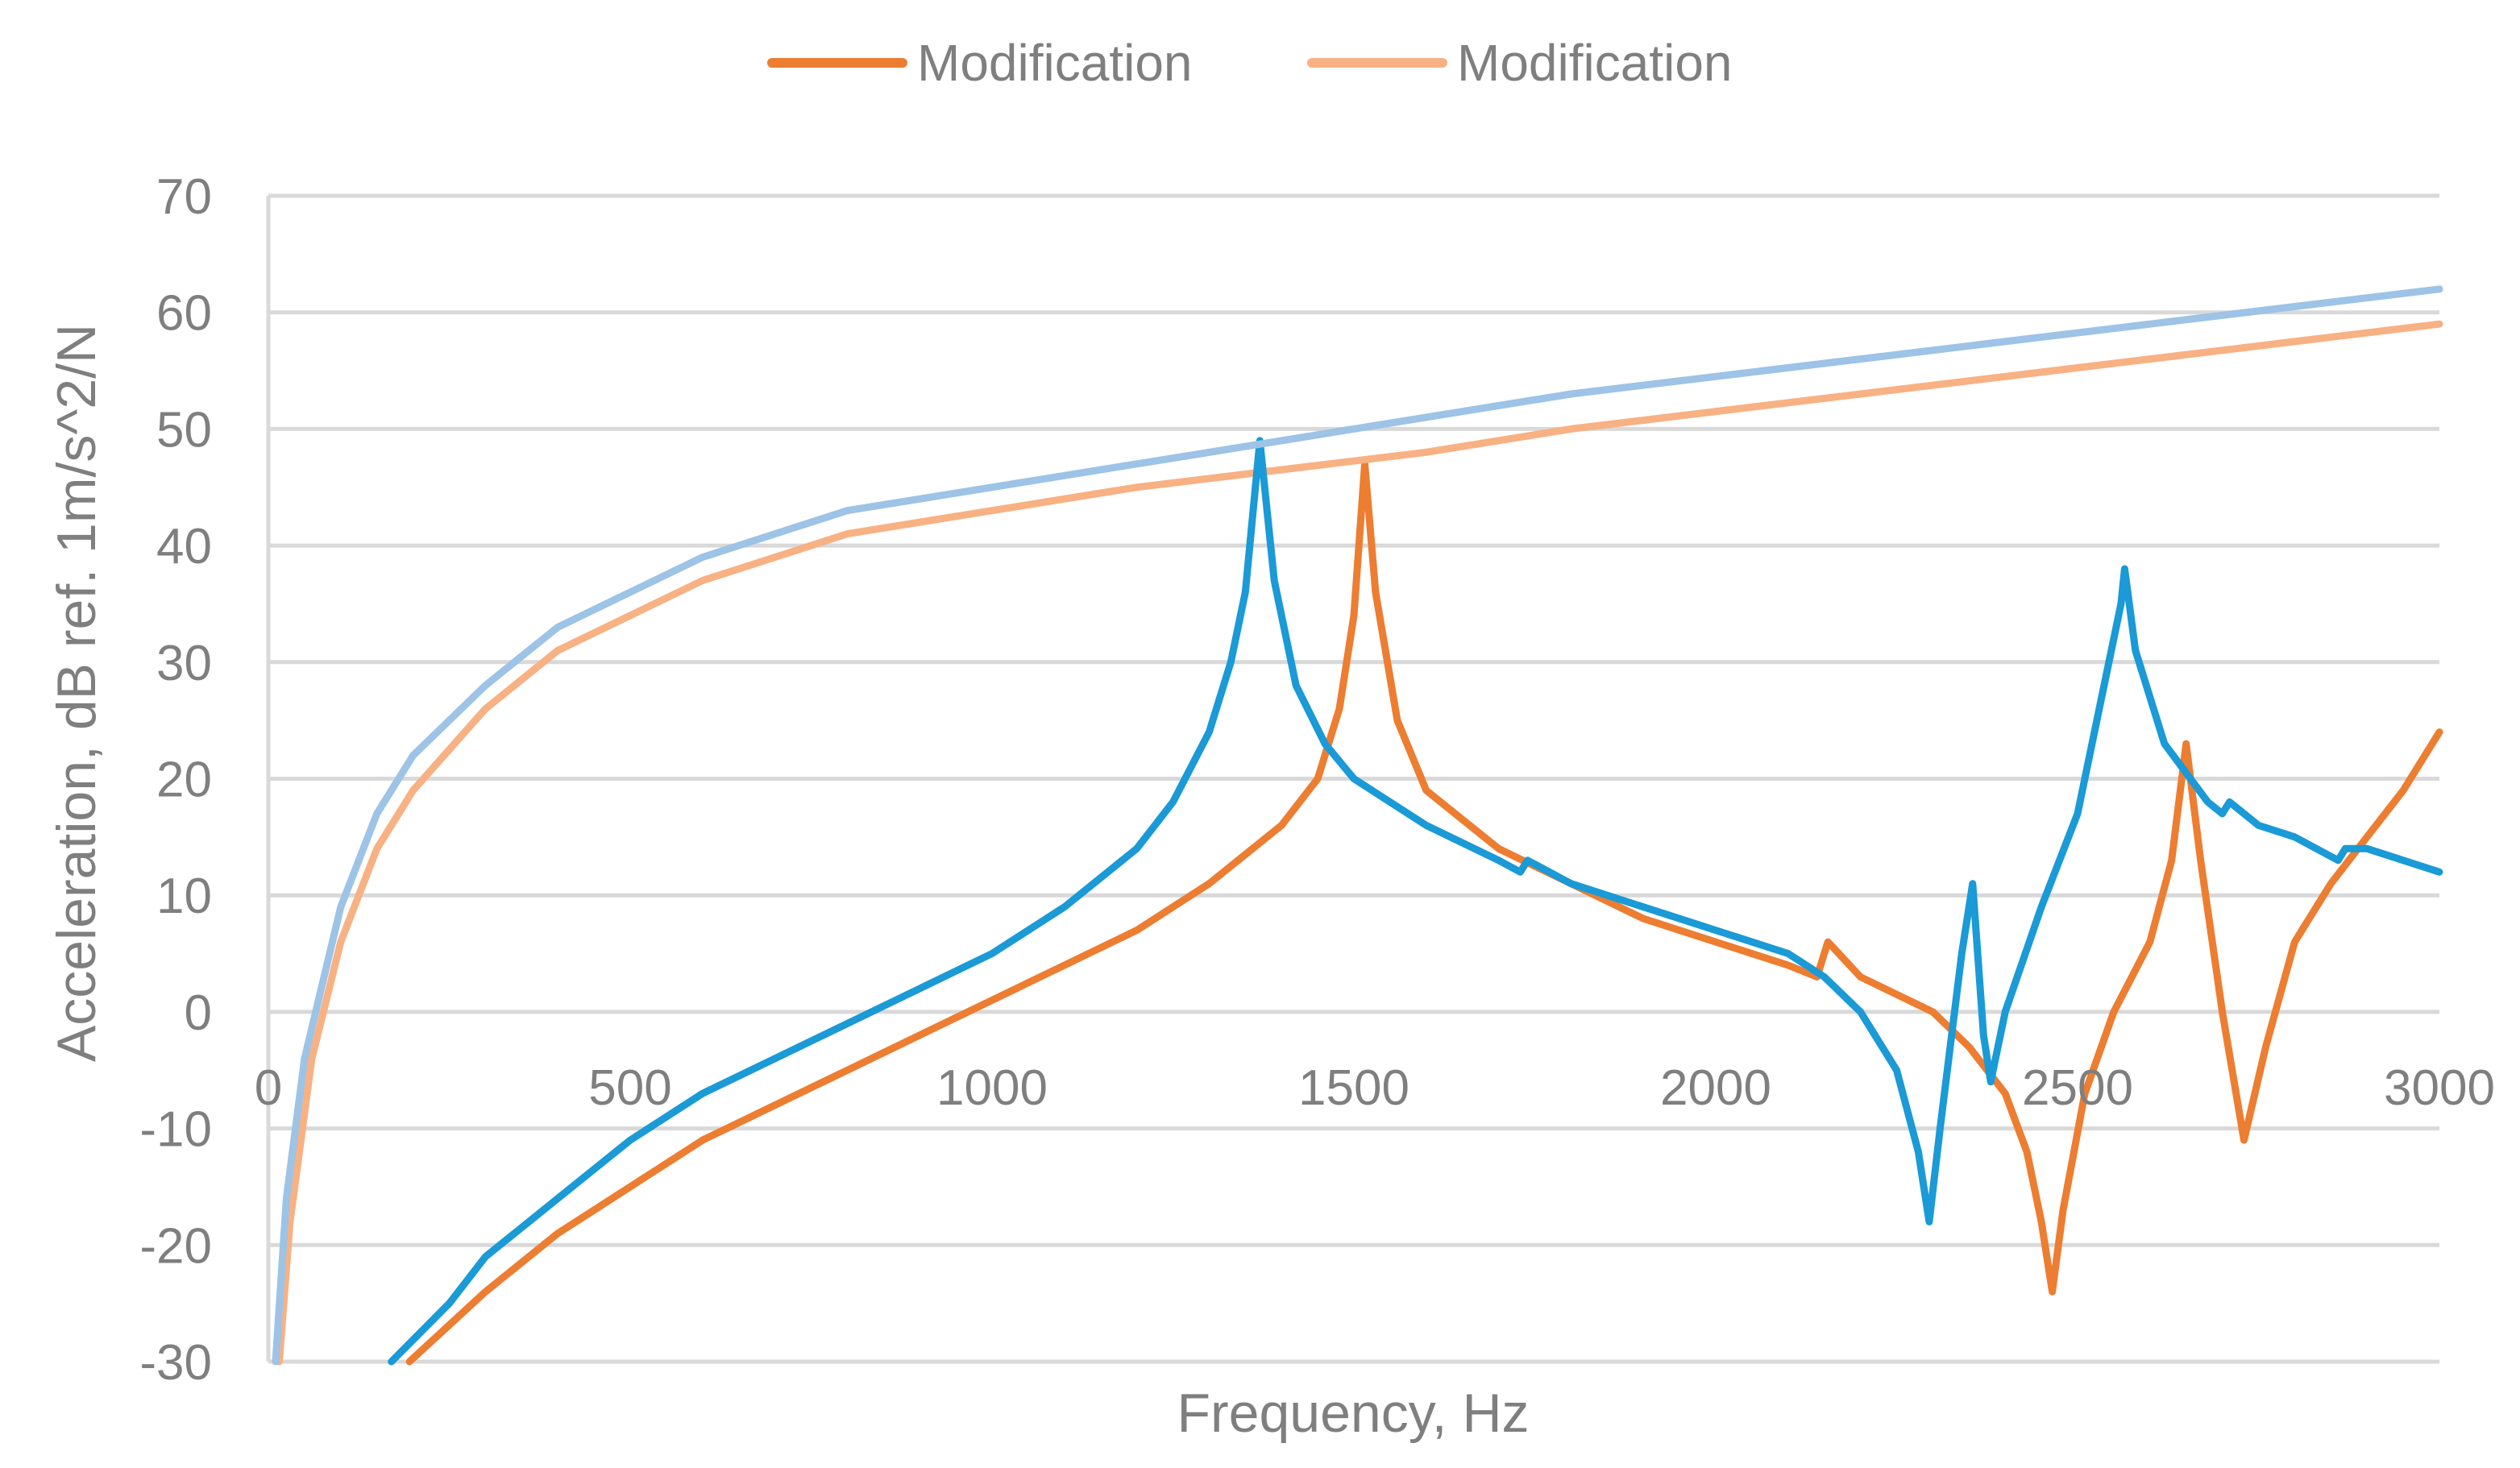  I want to click on x-tick-label: 2500, so click(2077, 1088).